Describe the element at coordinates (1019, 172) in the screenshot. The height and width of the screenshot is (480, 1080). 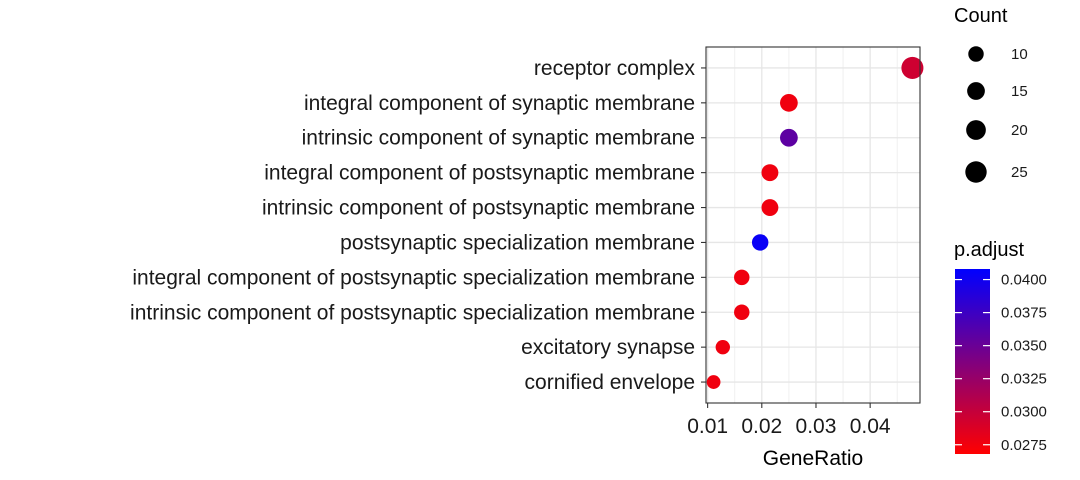
I see `count-legend-label-25: 25` at that location.